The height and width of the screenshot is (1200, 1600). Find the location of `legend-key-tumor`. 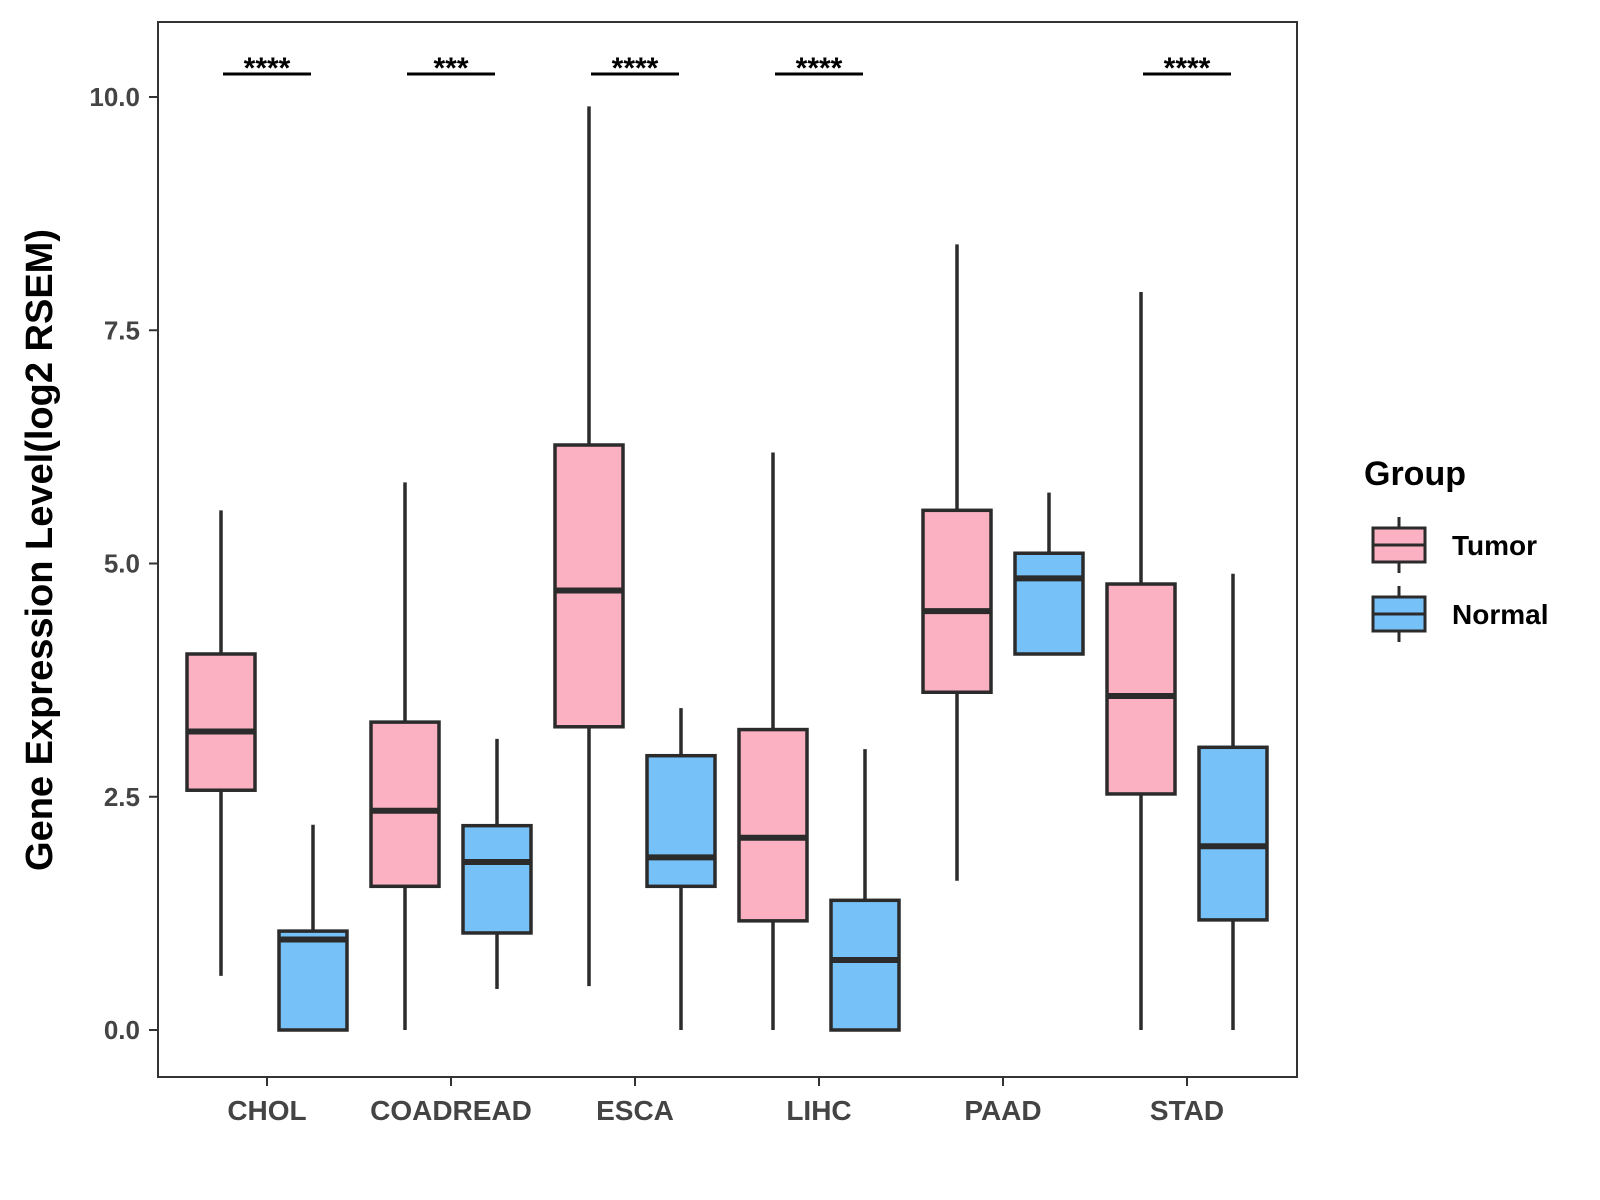

legend-key-tumor is located at coordinates (1399, 545).